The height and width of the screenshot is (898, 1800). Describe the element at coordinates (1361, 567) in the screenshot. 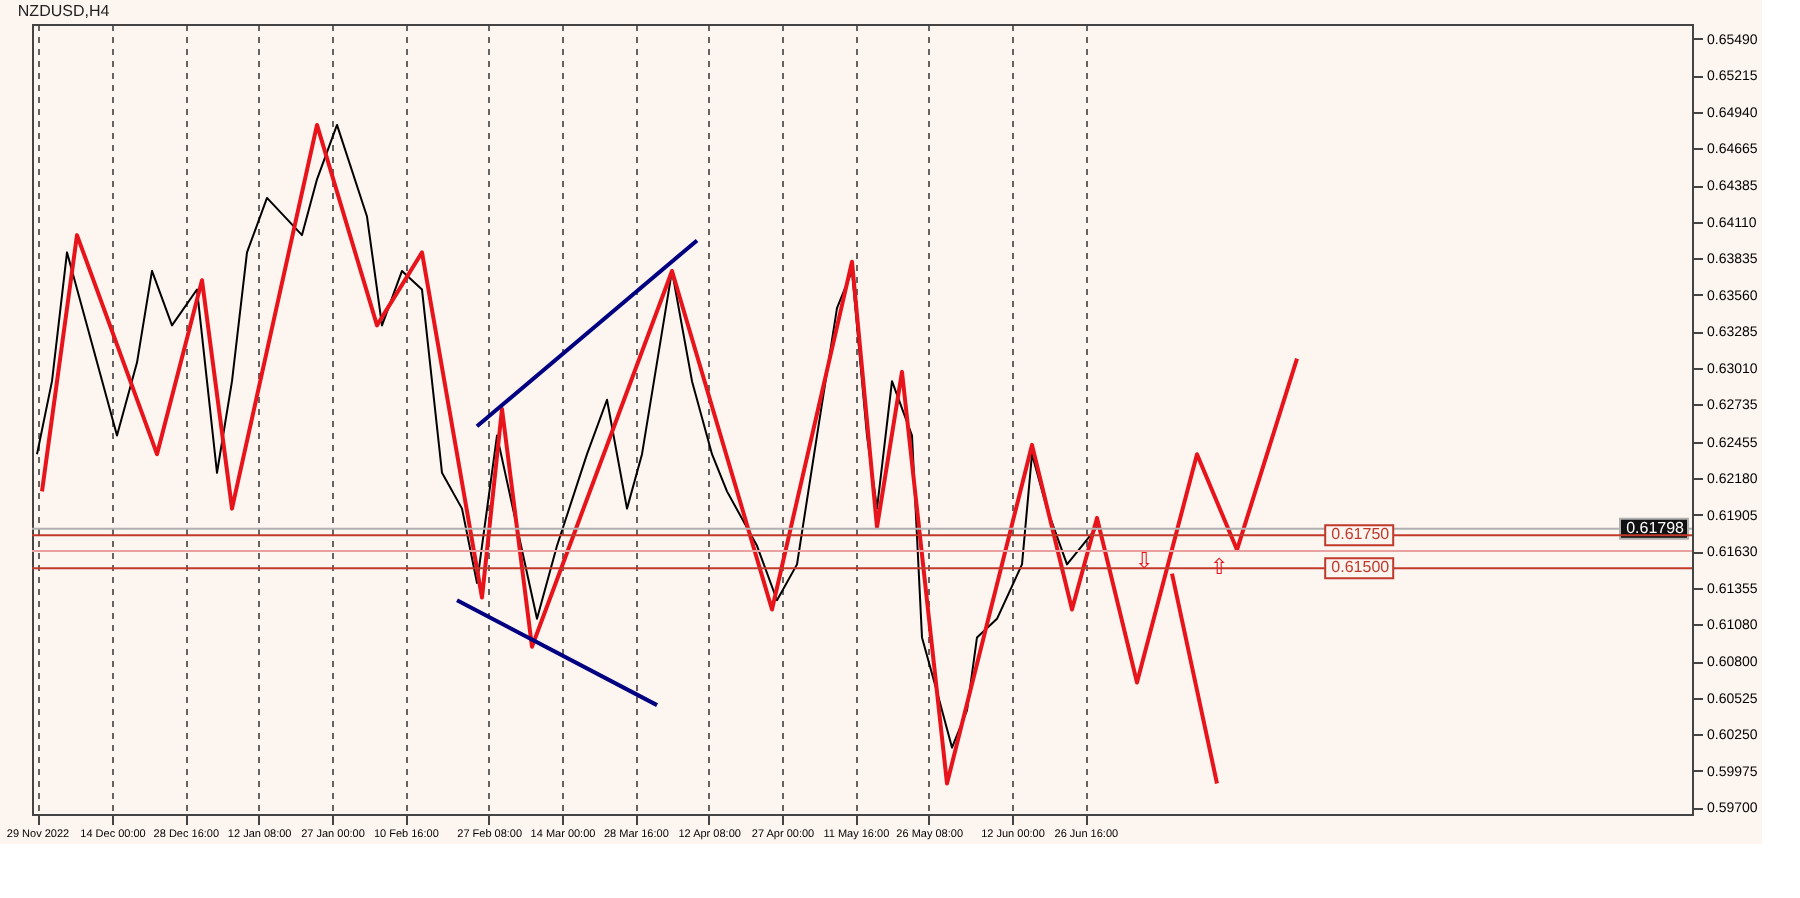

I see `ref-line-label: 0.61500` at that location.